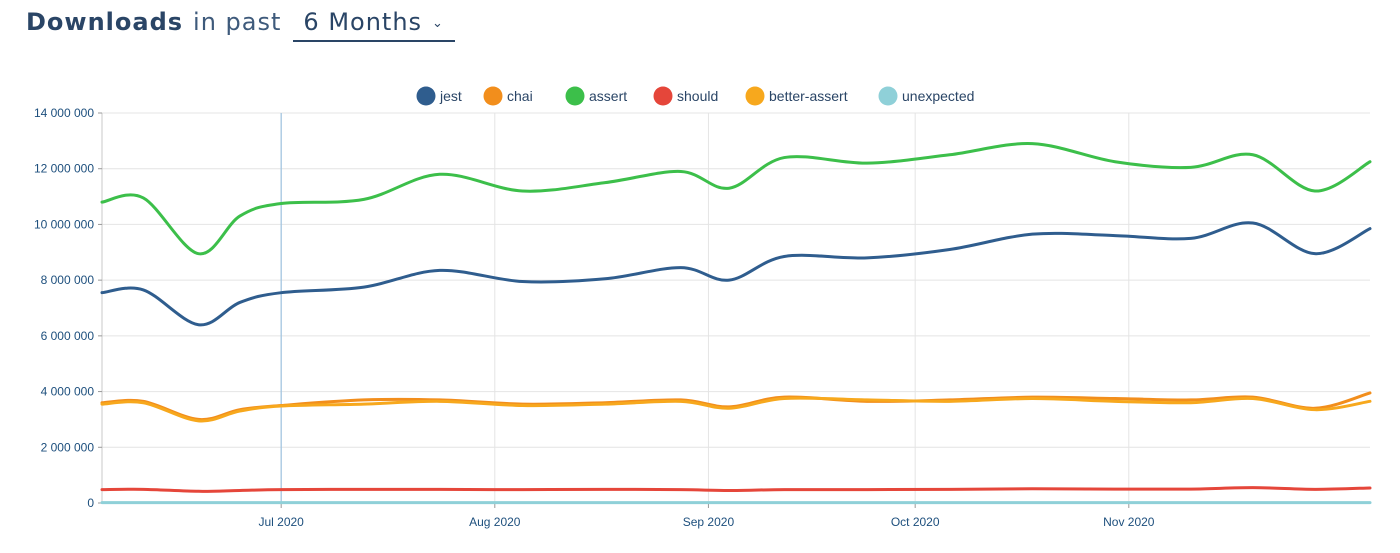  What do you see at coordinates (493, 96) in the screenshot?
I see `legend-swatch-chai` at bounding box center [493, 96].